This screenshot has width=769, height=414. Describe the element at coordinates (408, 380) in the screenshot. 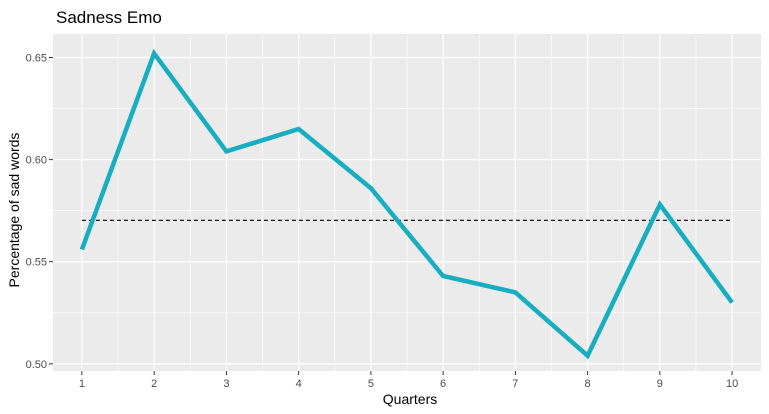

I see `x-axis: 1 2 3 4 5 6 7 8 9 10` at that location.